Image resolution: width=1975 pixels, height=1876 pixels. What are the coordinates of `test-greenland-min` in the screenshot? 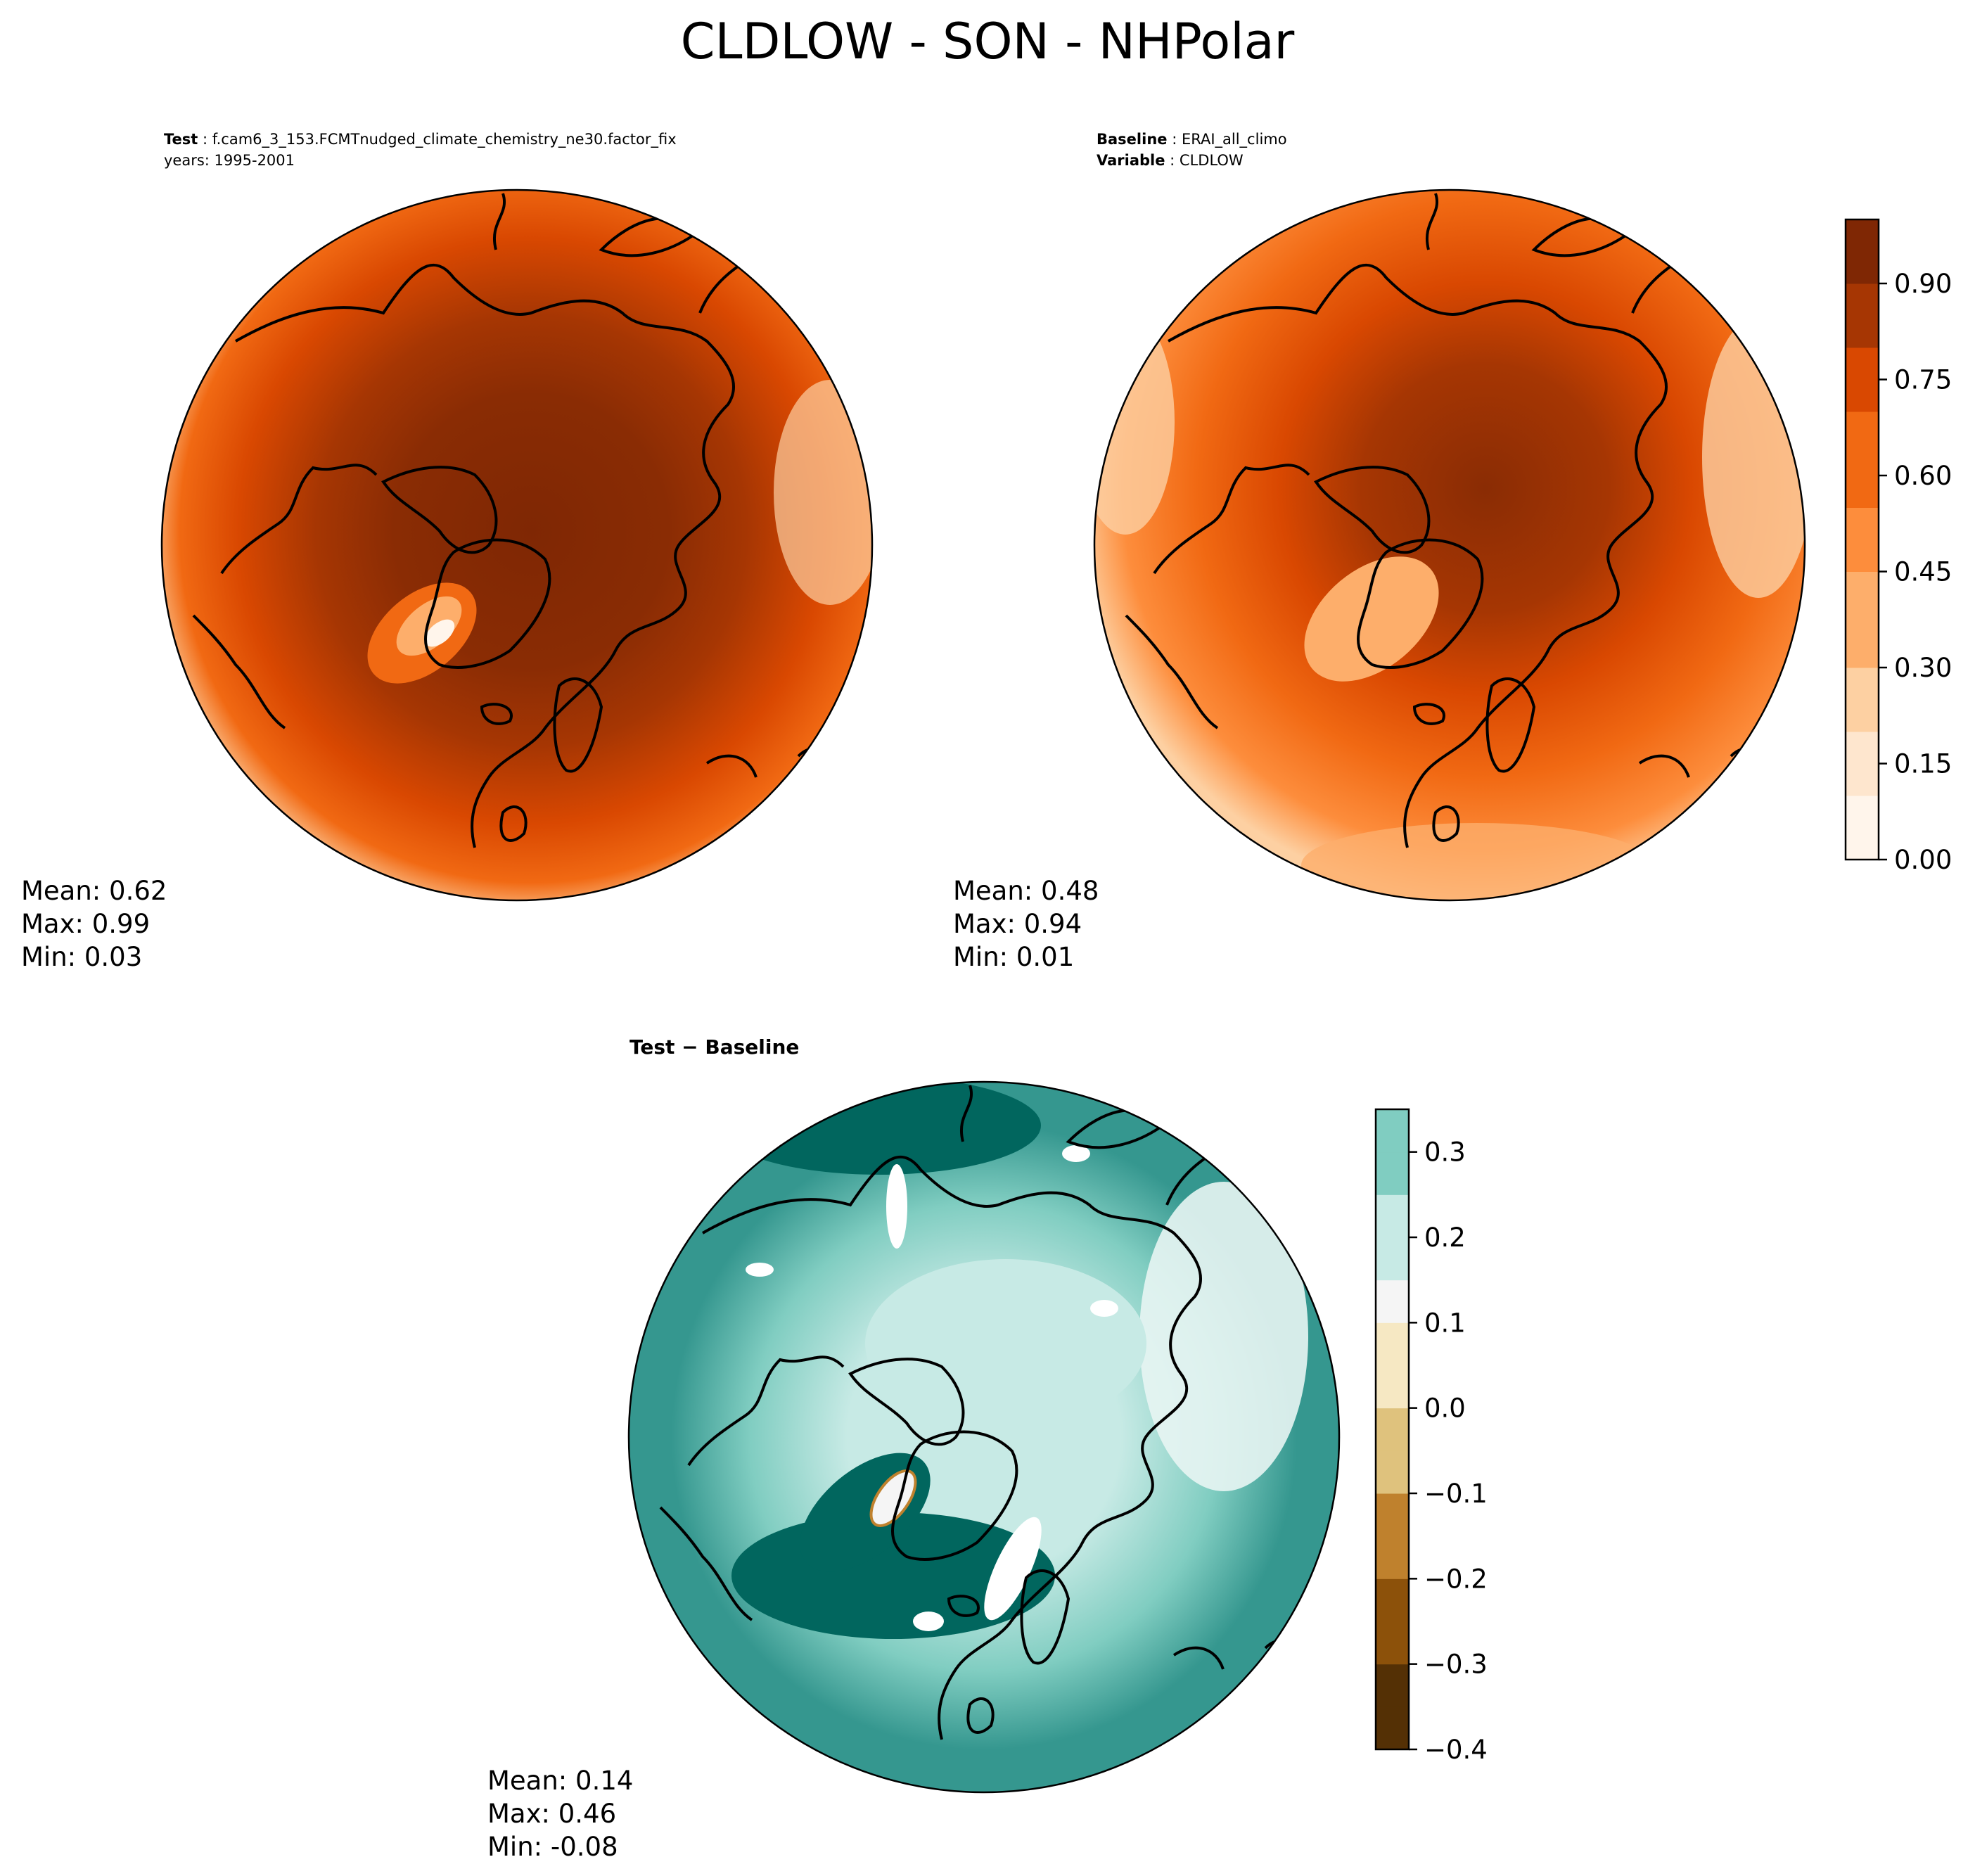 It's located at (439, 633).